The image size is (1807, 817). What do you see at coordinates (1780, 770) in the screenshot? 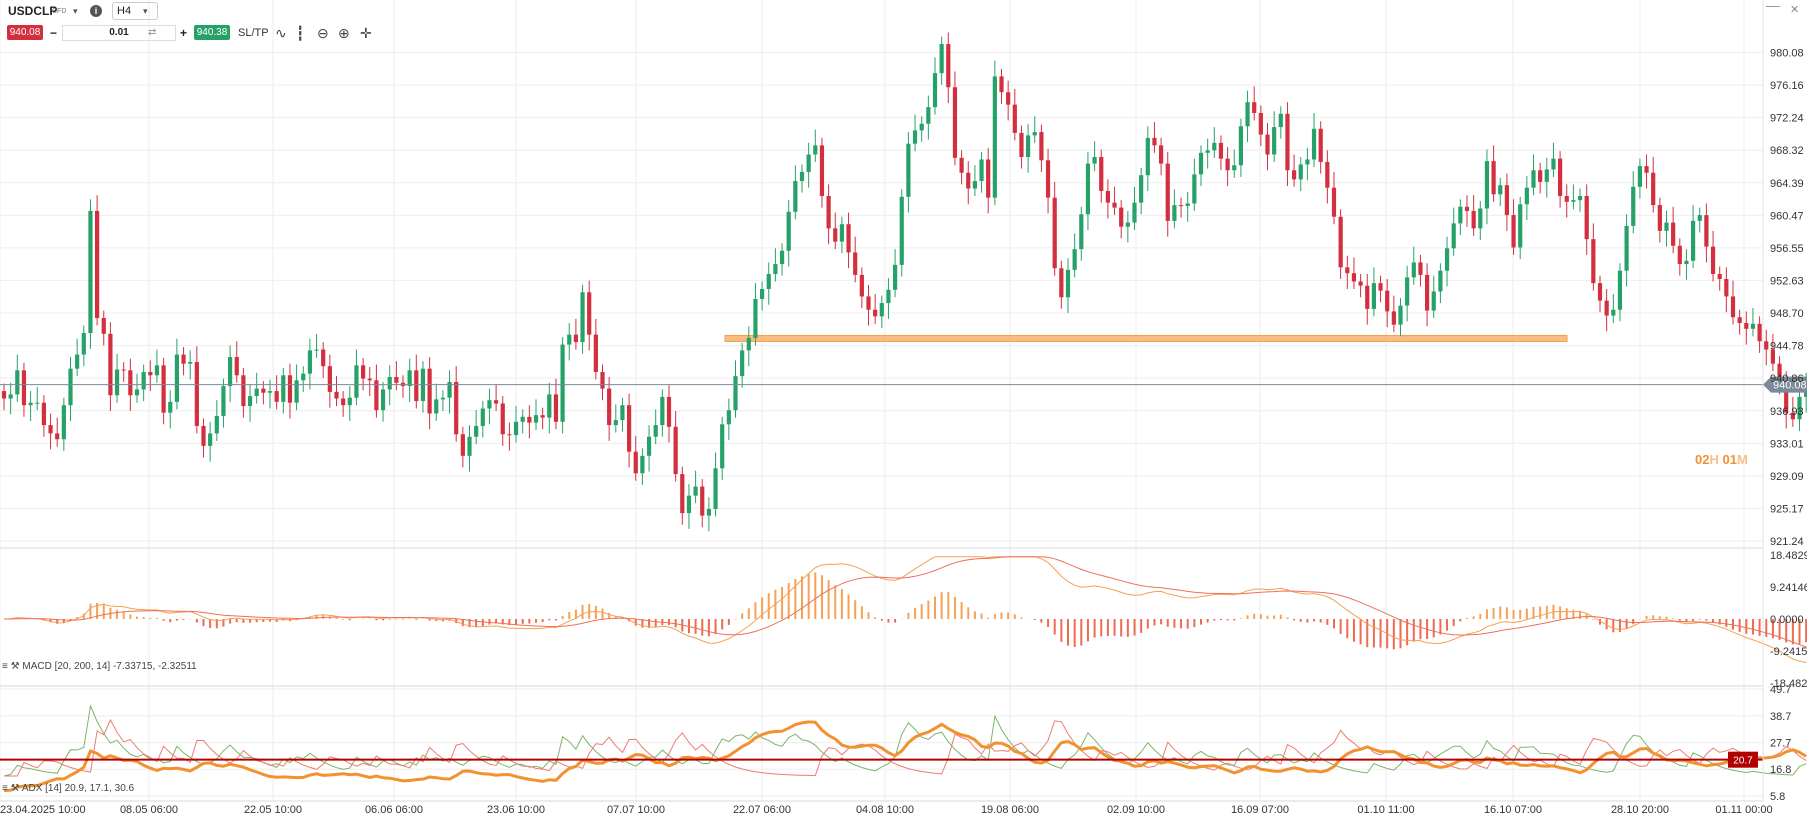
I see `adx-tick-label: 16.8` at bounding box center [1780, 770].